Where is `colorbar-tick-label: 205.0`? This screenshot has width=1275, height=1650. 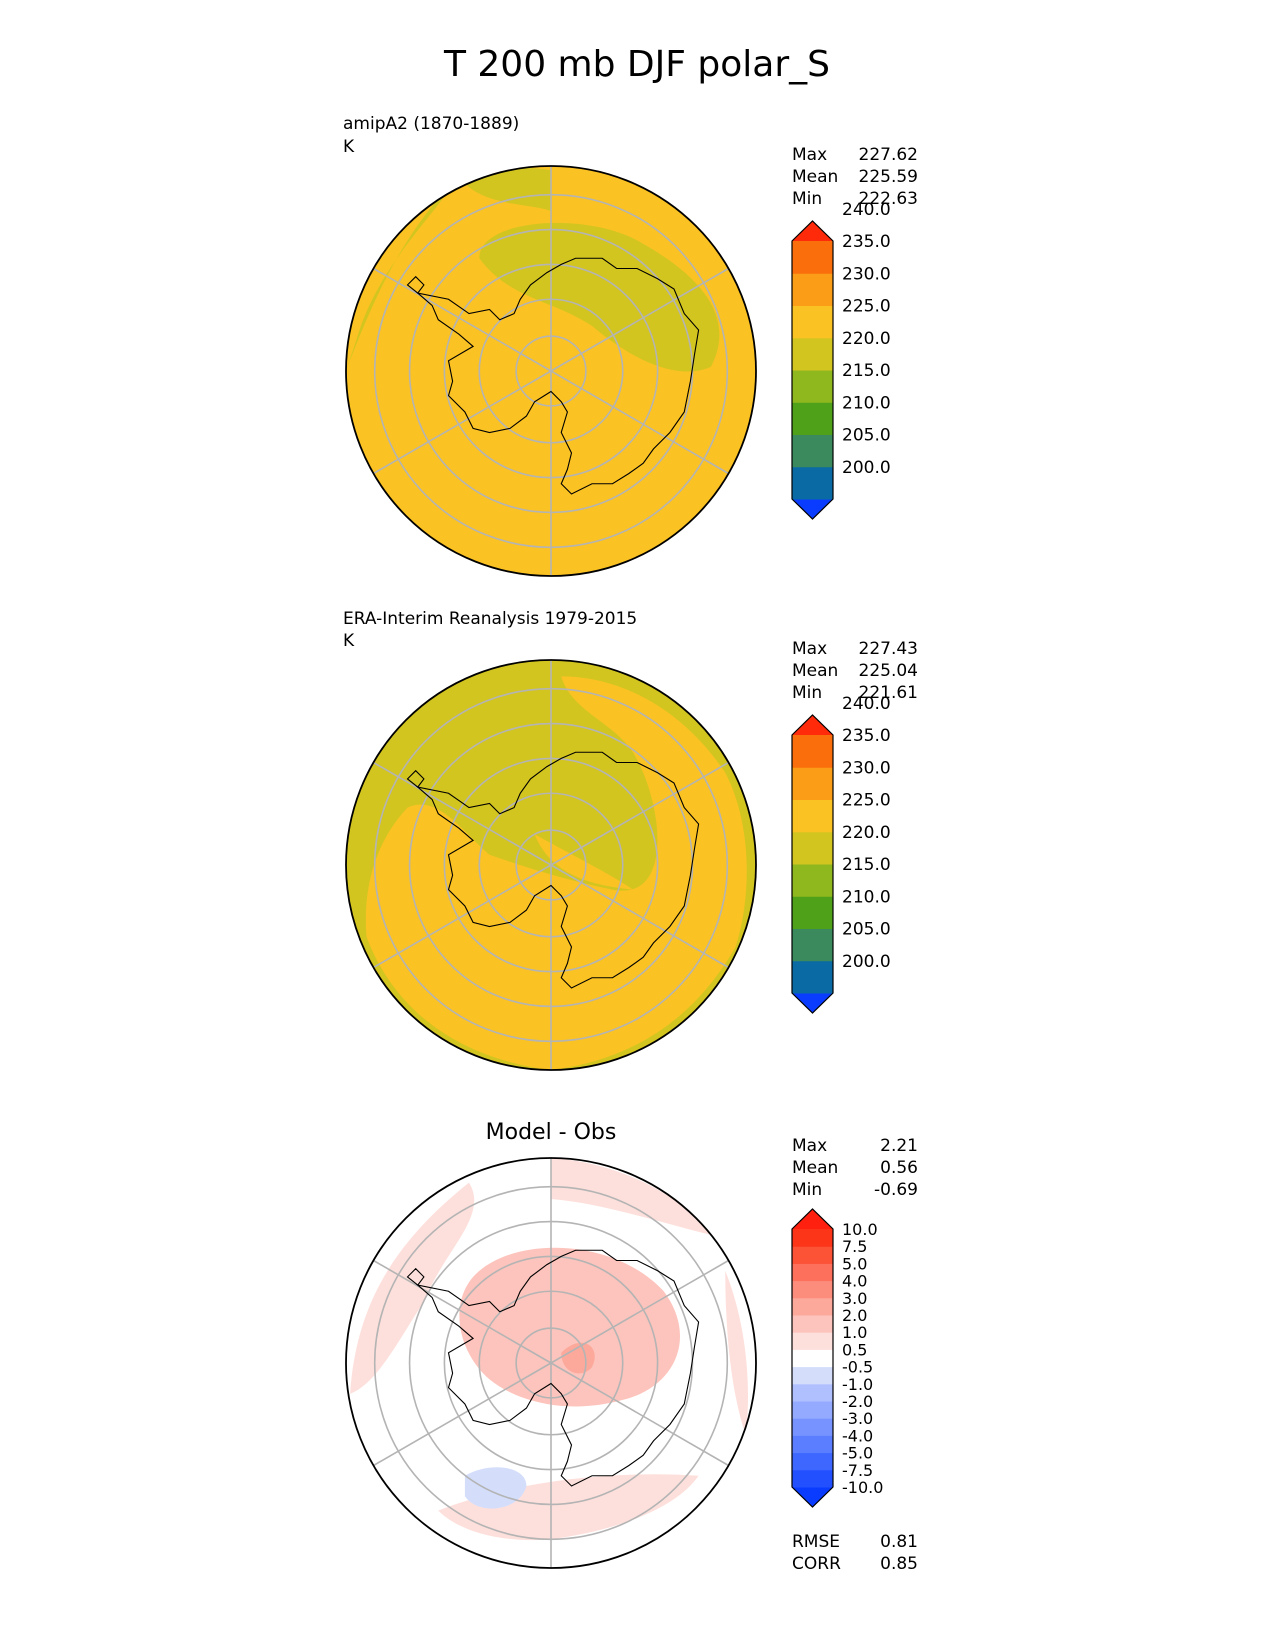
colorbar-tick-label: 205.0 is located at coordinates (866, 930).